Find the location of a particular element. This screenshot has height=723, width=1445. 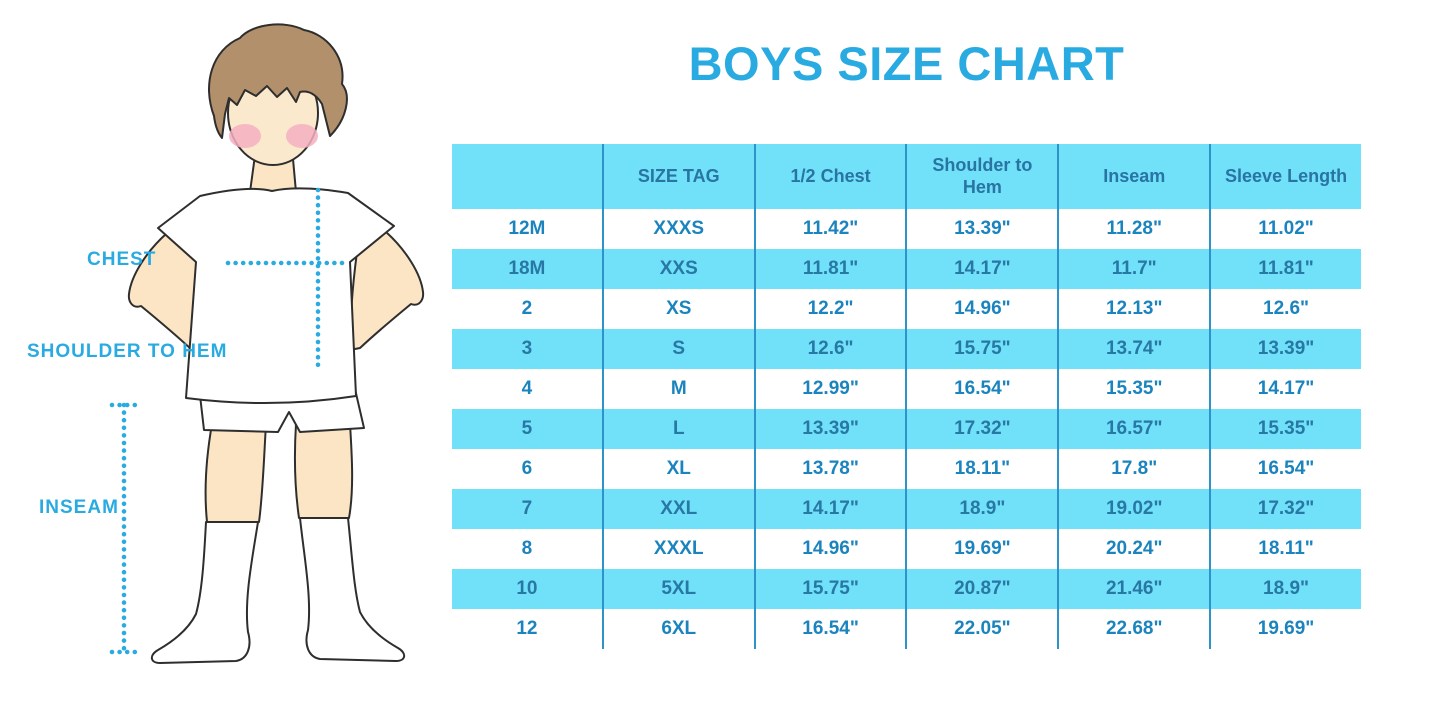

table-row: 12 6XL 16.54" 22.05" 22.68" 19.69" is located at coordinates (906, 629).